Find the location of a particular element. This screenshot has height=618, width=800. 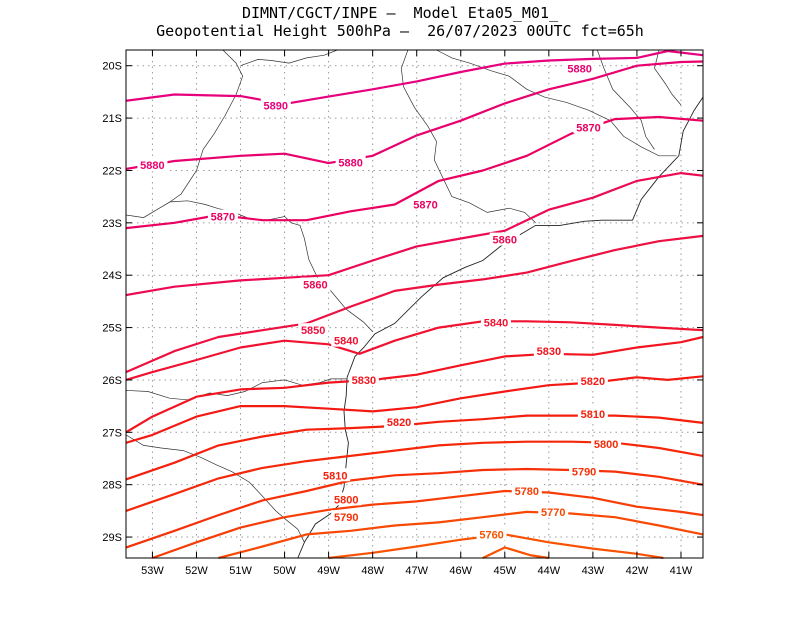

lon-tick-label: 50W is located at coordinates (284, 571).